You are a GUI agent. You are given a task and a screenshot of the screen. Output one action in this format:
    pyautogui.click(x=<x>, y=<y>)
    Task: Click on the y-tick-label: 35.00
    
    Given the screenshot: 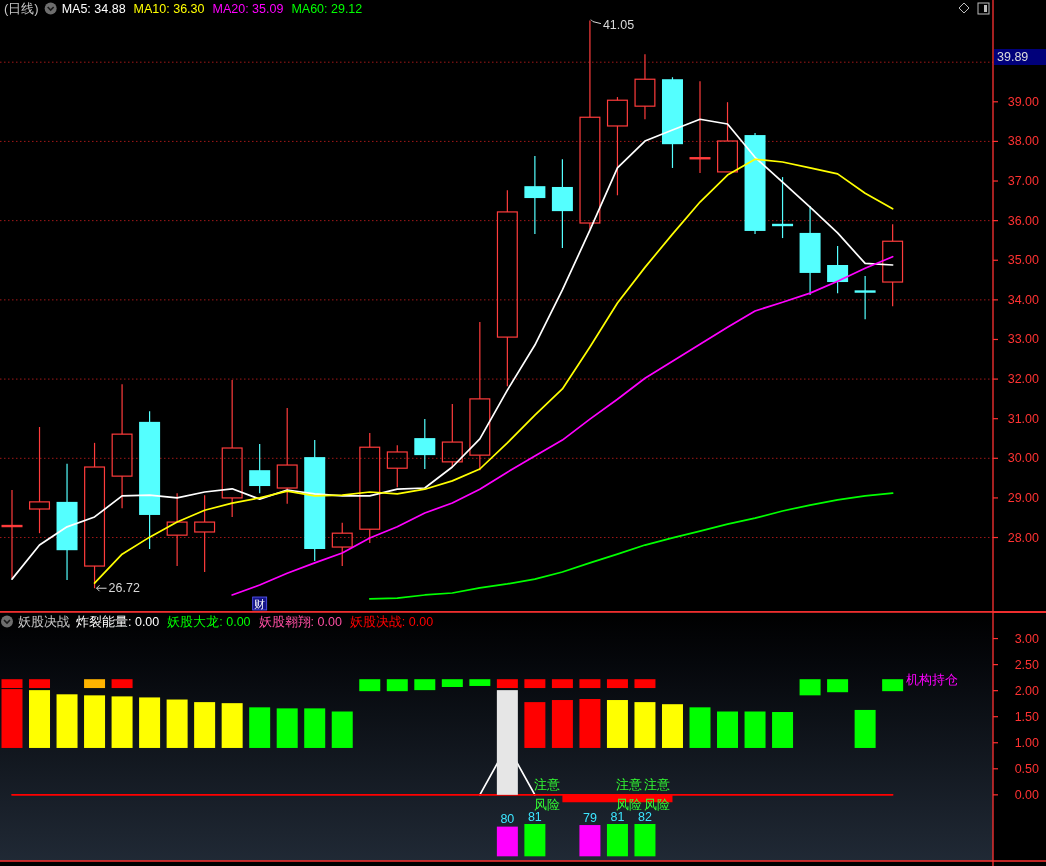 What is the action you would take?
    pyautogui.click(x=1023, y=260)
    